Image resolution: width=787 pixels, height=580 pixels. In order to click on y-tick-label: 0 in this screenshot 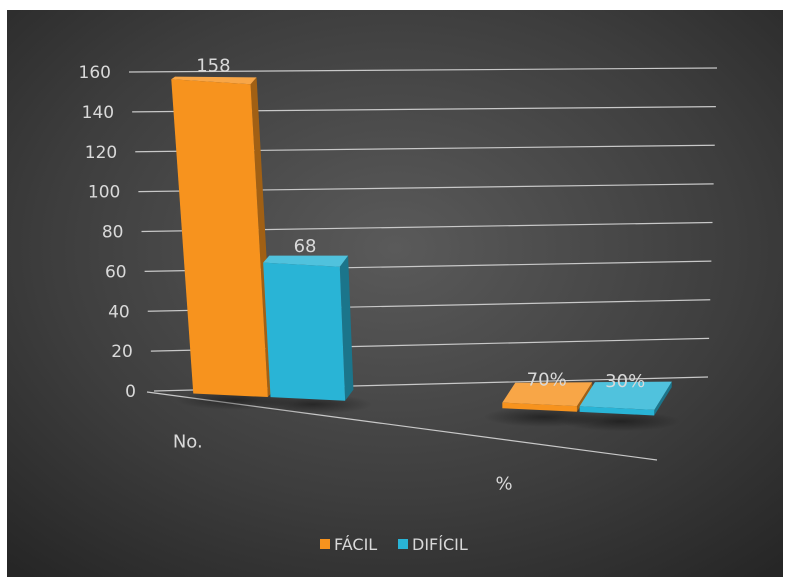, I will do `click(130, 392)`.